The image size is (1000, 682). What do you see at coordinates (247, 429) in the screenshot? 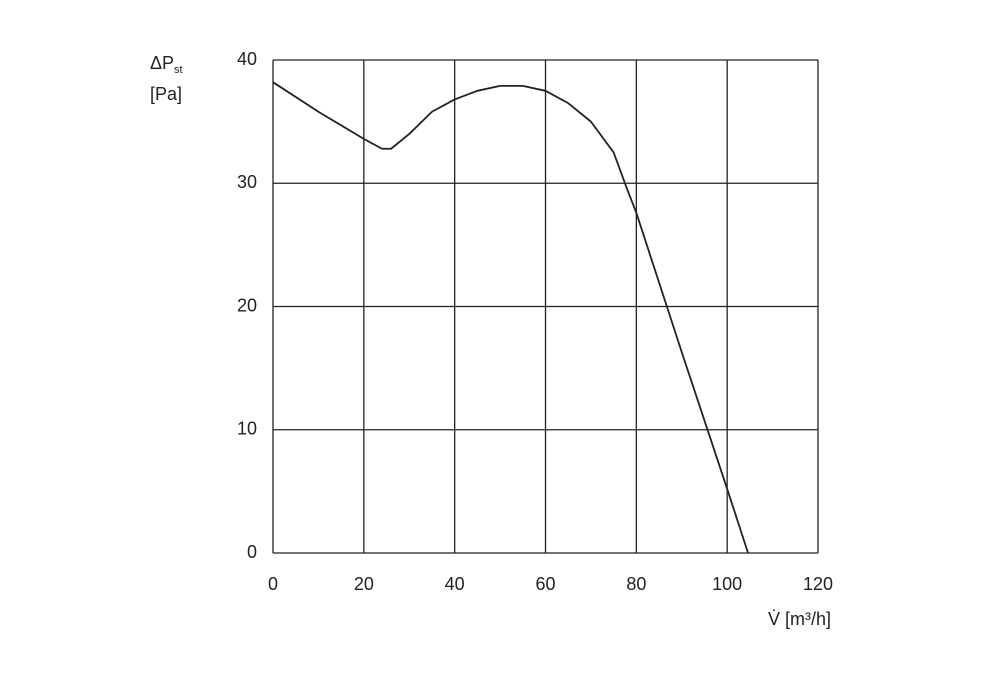
I see `y-tick-label: 10` at bounding box center [247, 429].